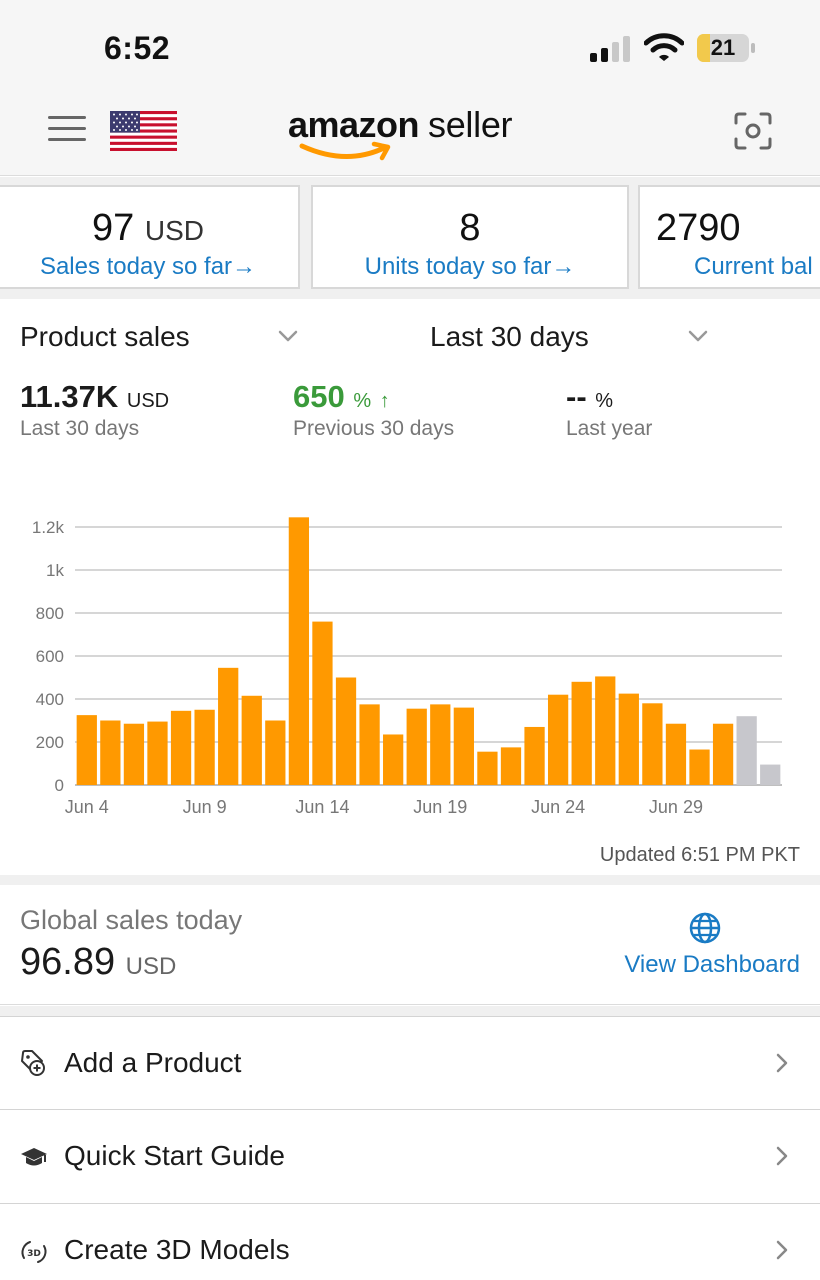 The height and width of the screenshot is (1280, 820). I want to click on battery-level: 21, so click(723, 47).